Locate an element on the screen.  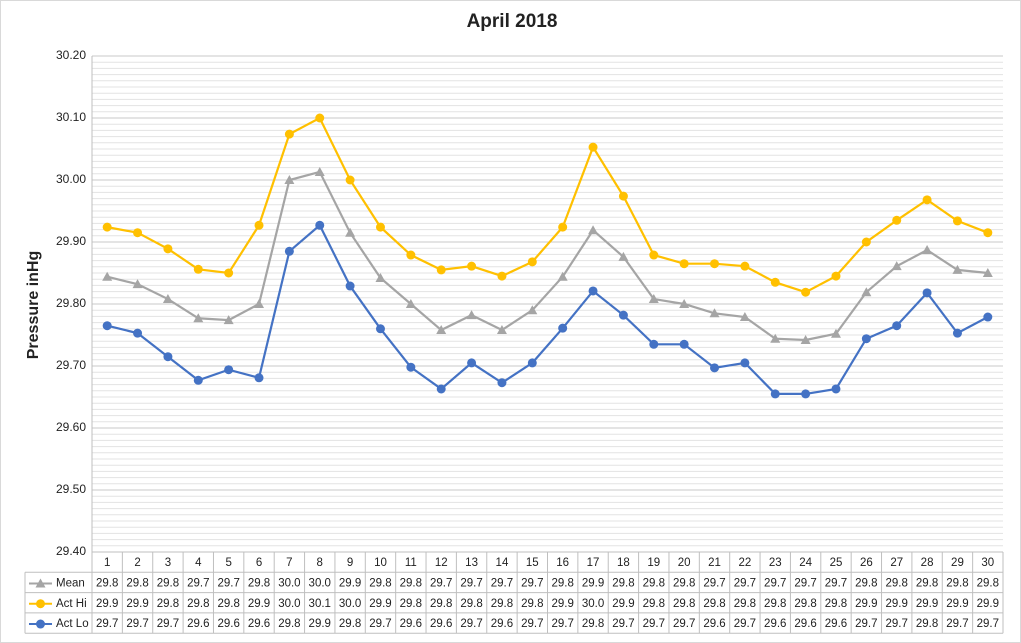
y-tick-label: 30.20 is located at coordinates (71, 55).